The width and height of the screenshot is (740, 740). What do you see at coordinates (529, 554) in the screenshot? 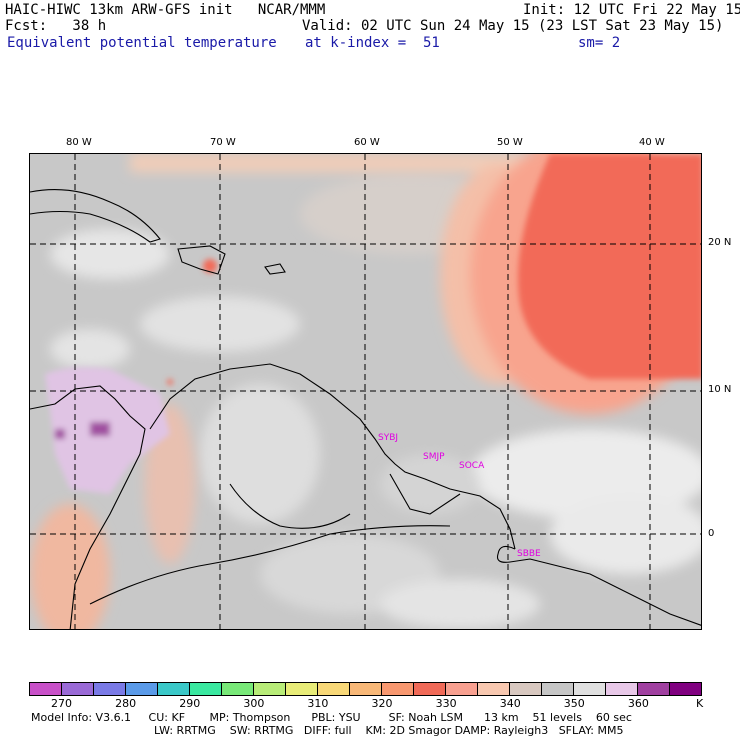
I see `station-label: SBBE` at bounding box center [529, 554].